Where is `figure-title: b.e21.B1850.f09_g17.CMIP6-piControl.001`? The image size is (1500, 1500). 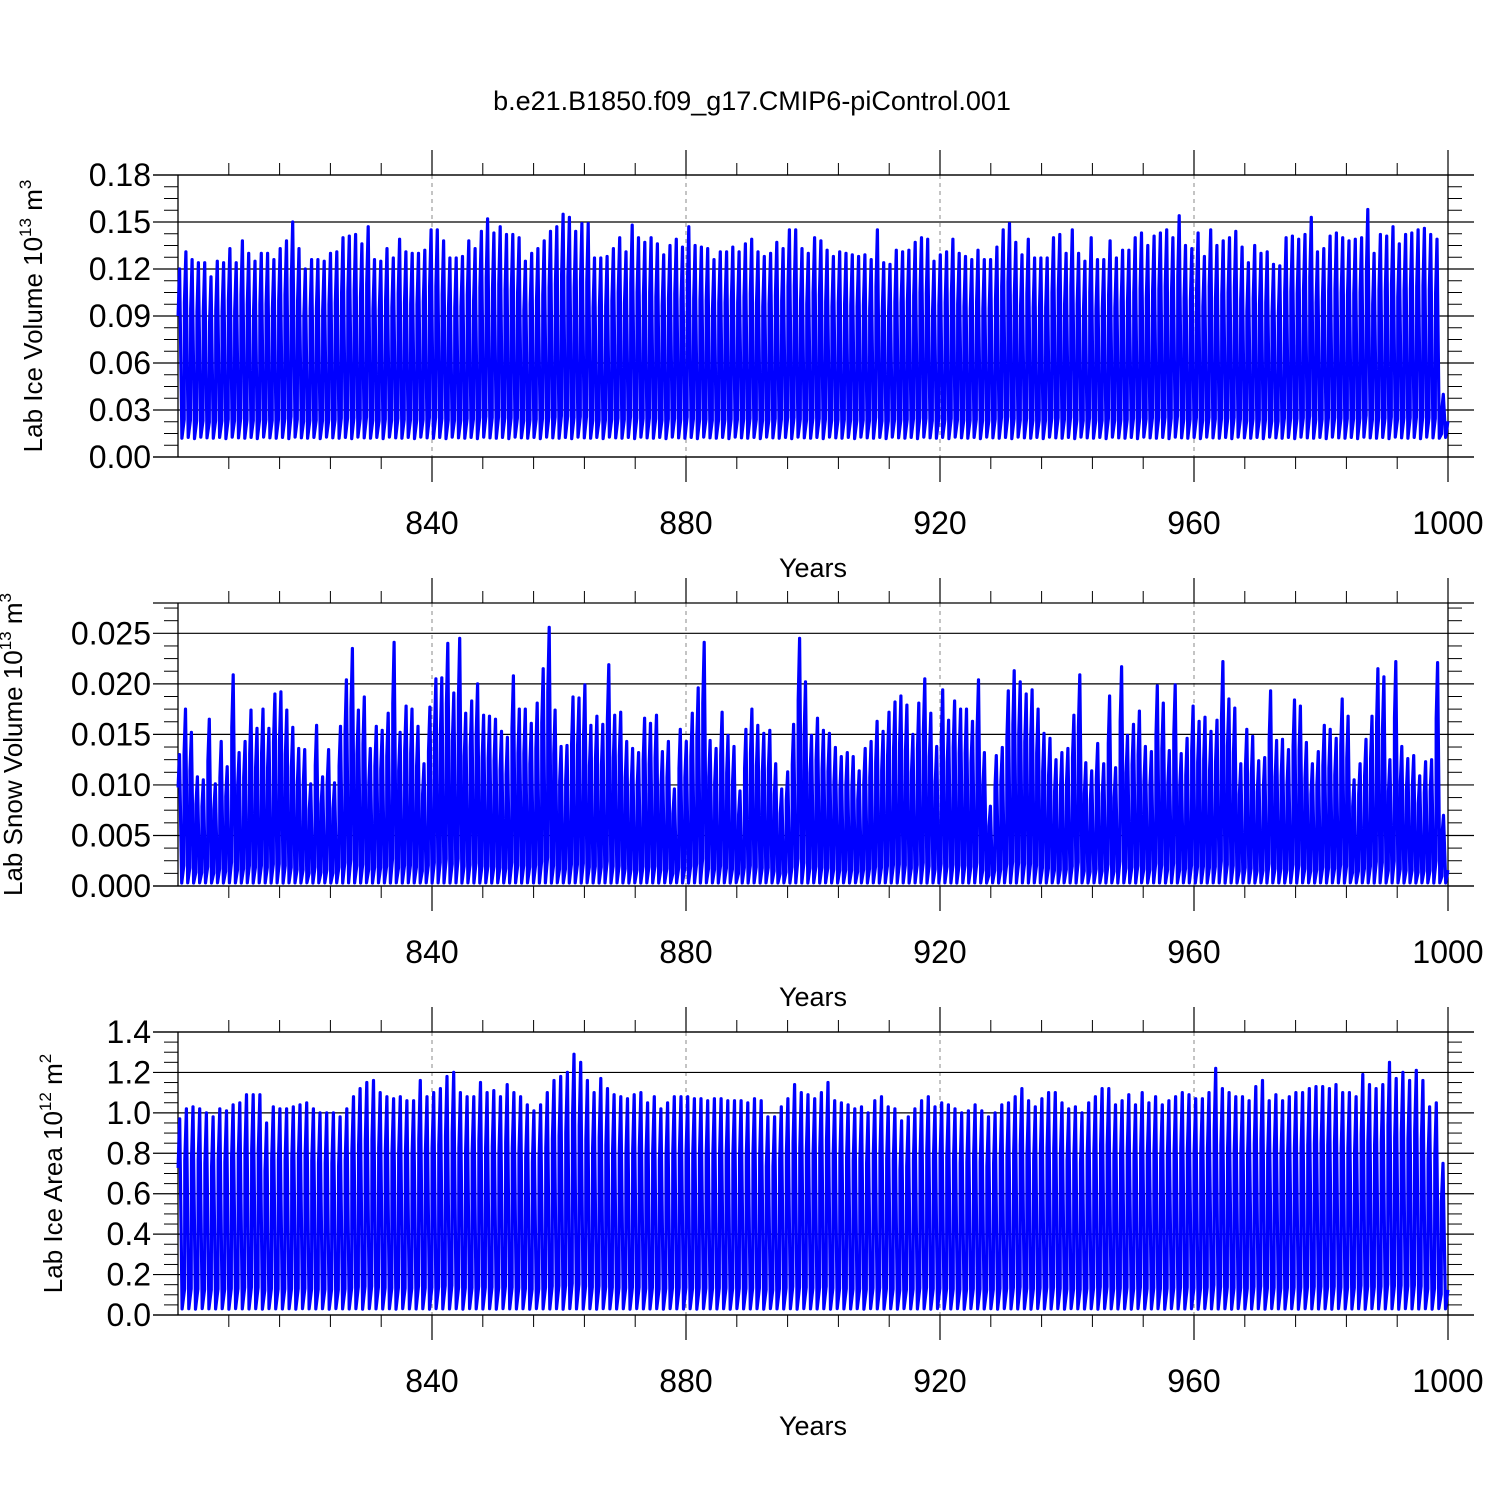 figure-title: b.e21.B1850.f09_g17.CMIP6-piControl.001 is located at coordinates (752, 101).